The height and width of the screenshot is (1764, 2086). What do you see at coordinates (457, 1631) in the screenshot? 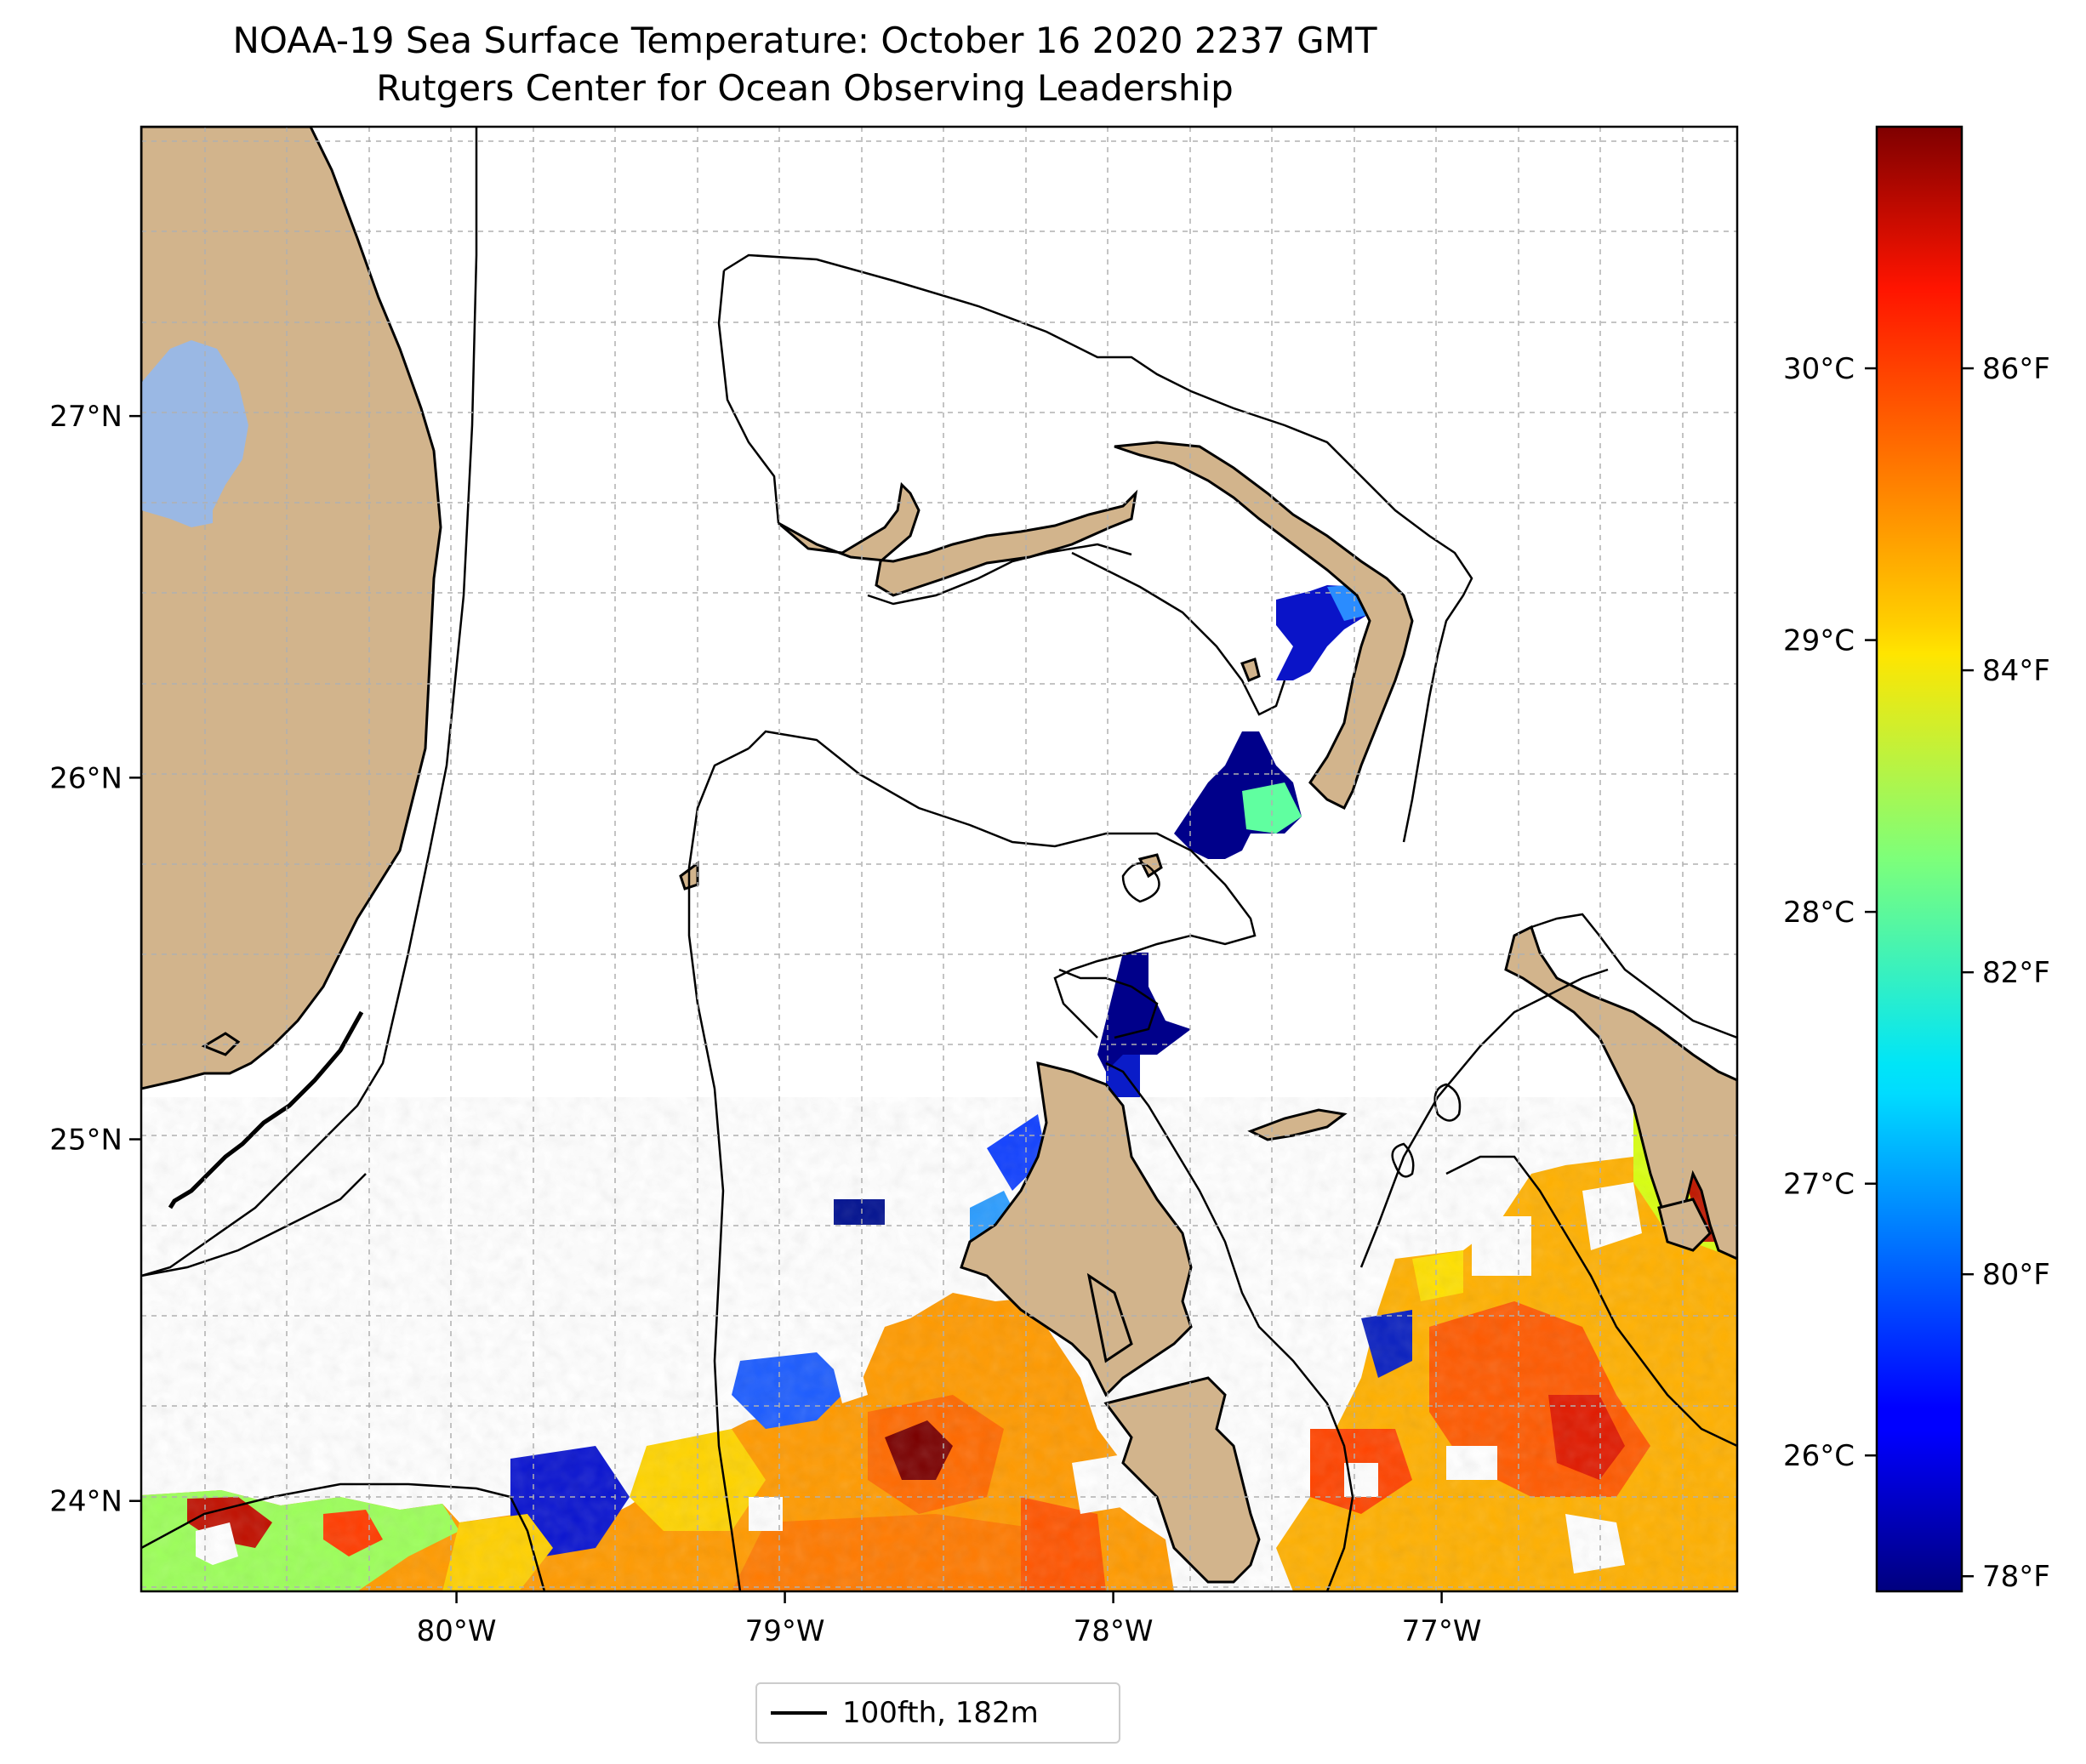
I see `lon-tick-label: 80°W` at bounding box center [457, 1631].